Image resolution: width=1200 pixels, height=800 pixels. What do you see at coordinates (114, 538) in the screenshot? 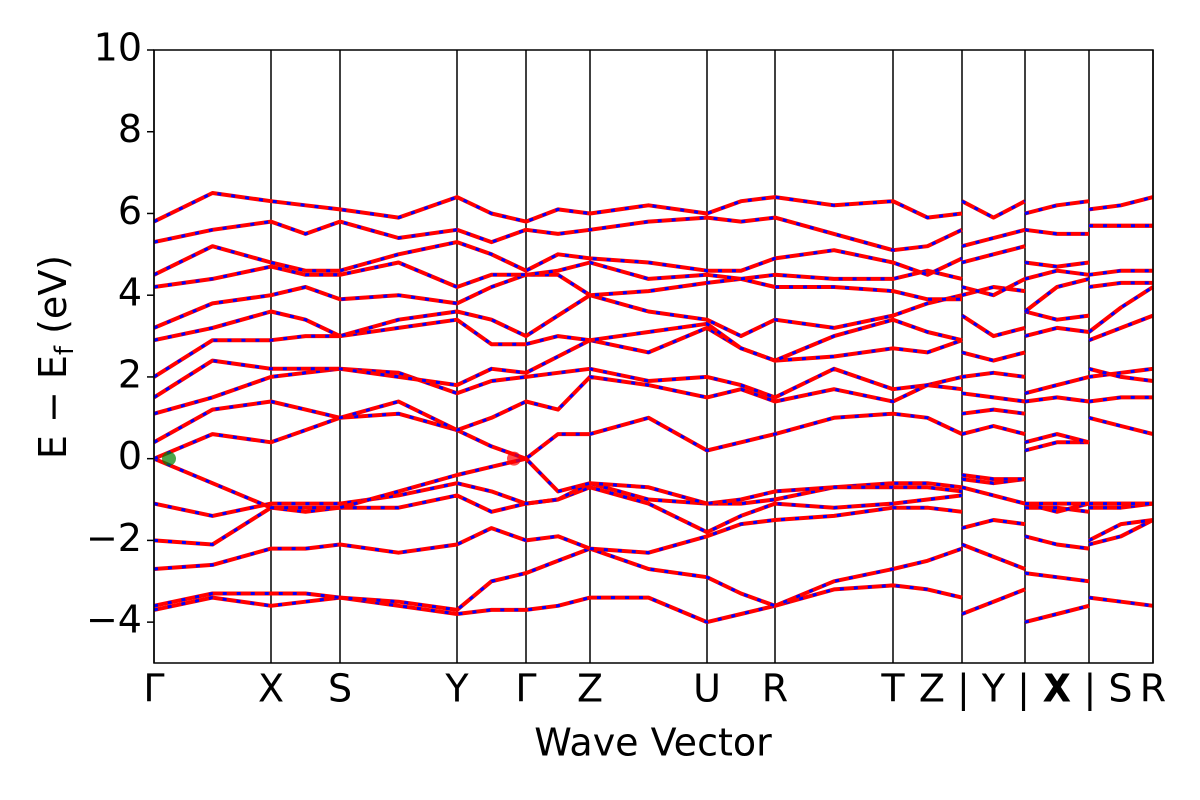
I see `y-tick-label: −2` at bounding box center [114, 538].